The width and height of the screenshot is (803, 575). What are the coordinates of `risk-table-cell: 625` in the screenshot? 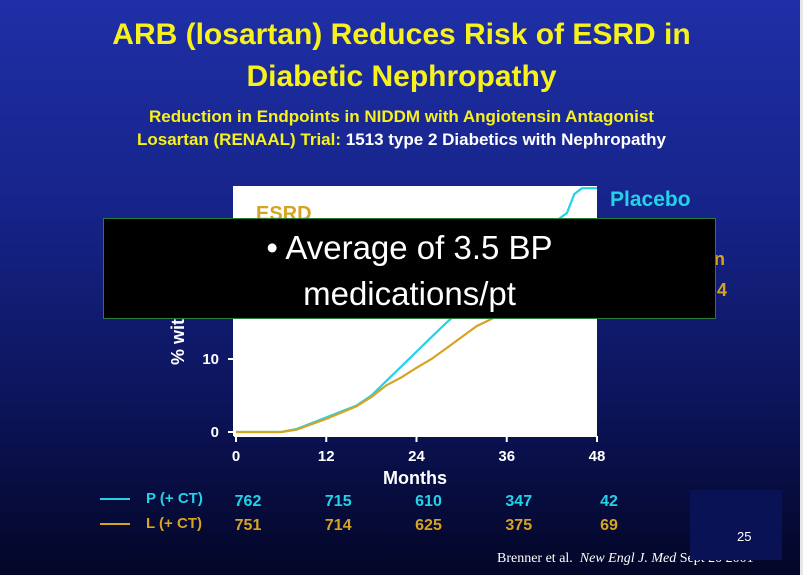 It's located at (428, 525).